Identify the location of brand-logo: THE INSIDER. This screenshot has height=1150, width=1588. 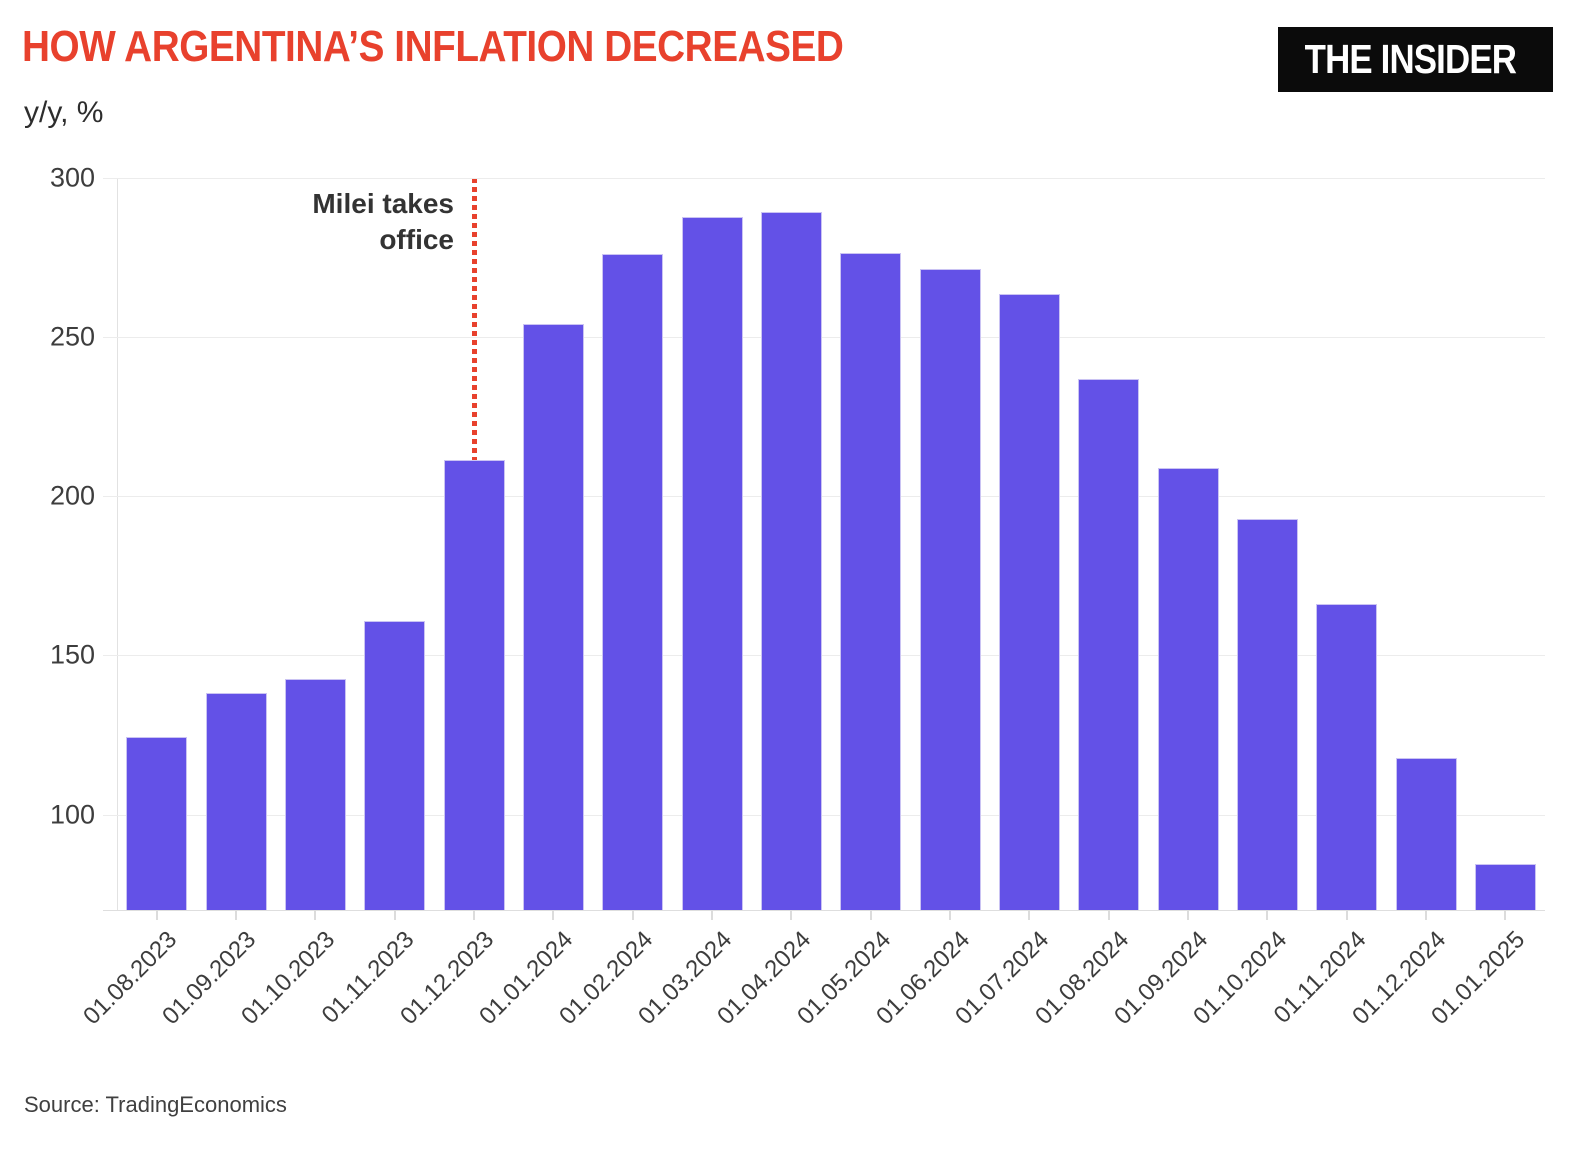
(1415, 59).